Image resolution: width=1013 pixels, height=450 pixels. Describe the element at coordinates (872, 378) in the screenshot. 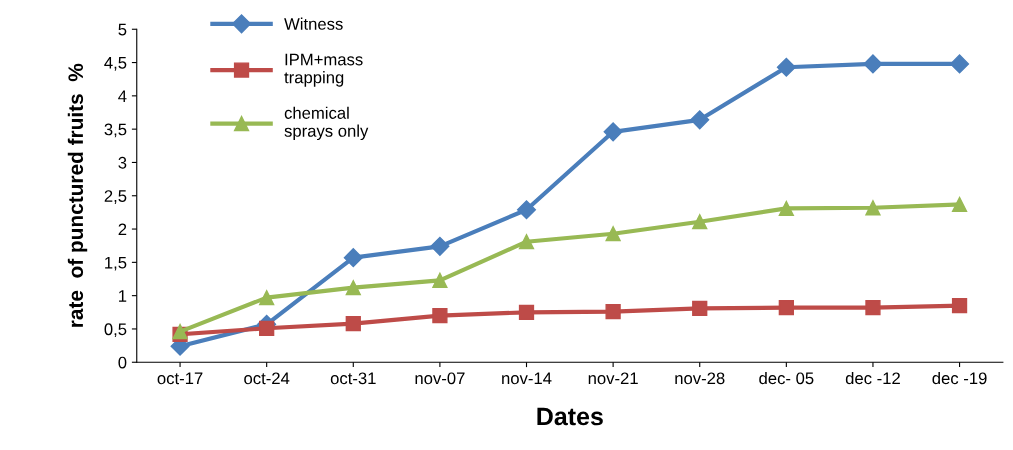

I see `x-tick-label: dec -12` at that location.